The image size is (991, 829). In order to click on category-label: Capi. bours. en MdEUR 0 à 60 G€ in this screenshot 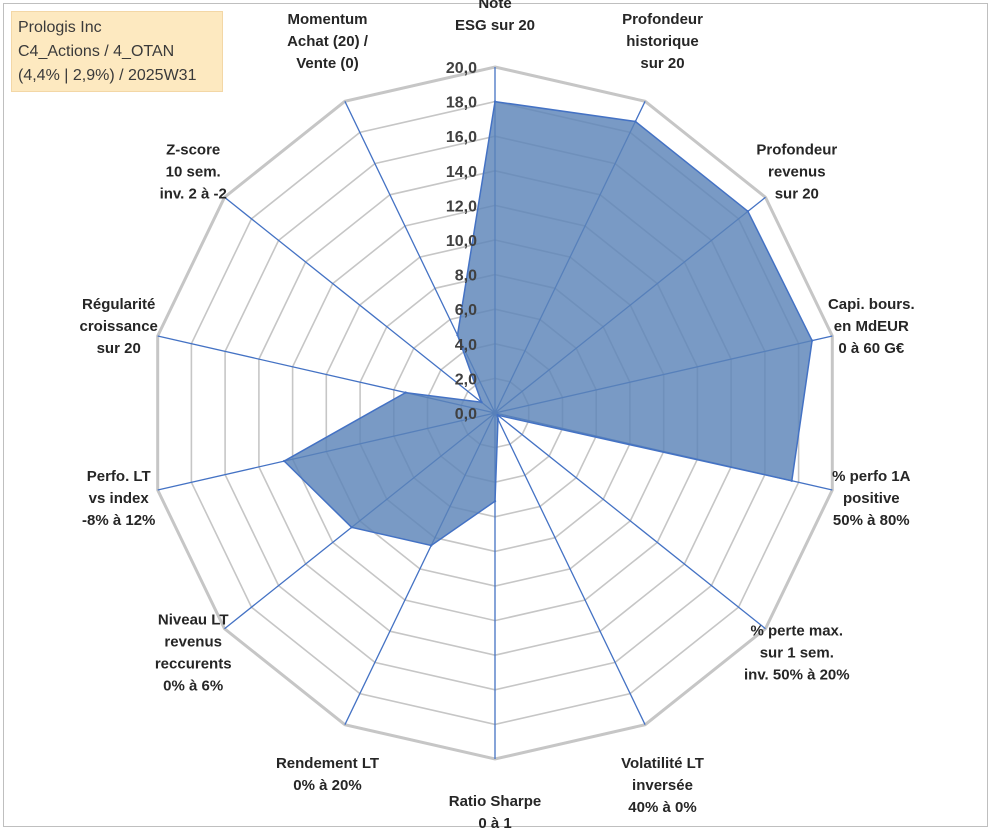, I will do `click(871, 326)`.